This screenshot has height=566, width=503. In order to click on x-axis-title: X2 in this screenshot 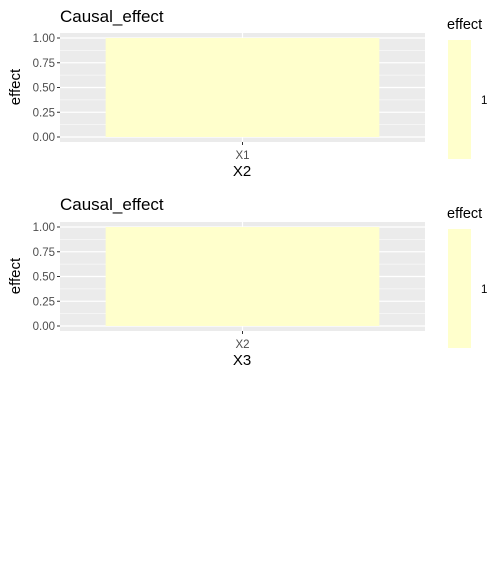, I will do `click(242, 171)`.